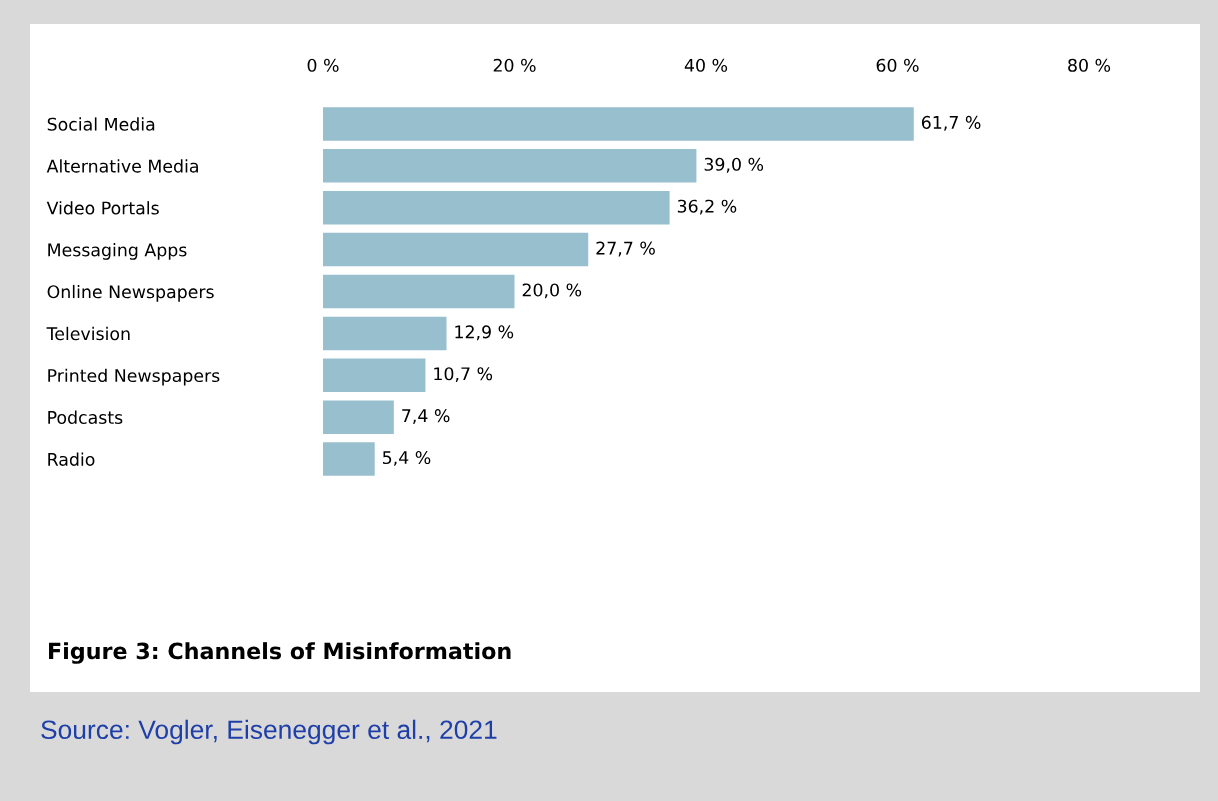  I want to click on data-label: 7,4 %, so click(426, 416).